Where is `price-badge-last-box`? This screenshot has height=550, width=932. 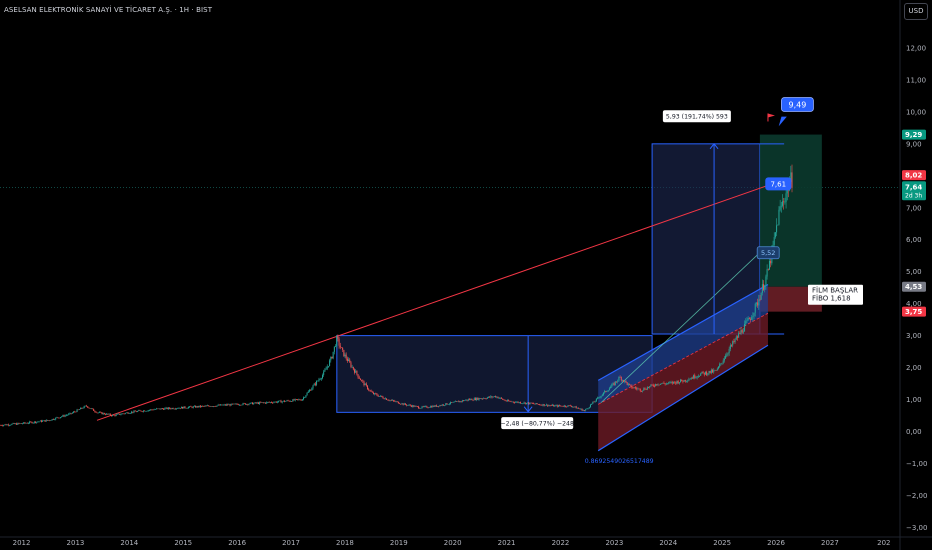 price-badge-last-box is located at coordinates (914, 191).